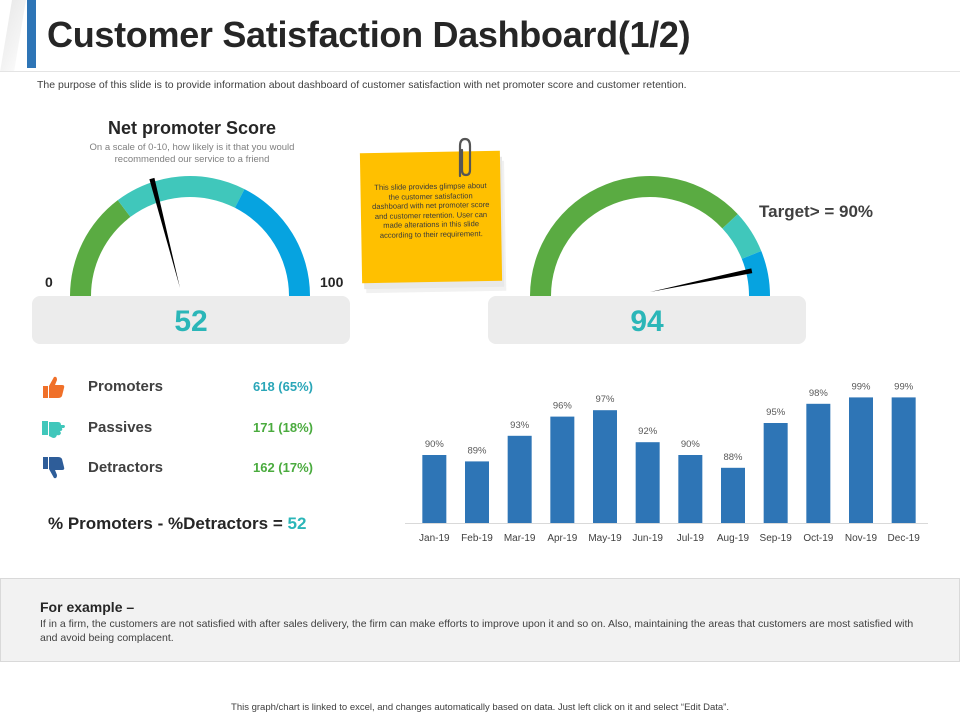 This screenshot has width=960, height=720. I want to click on nps-max-label: 100, so click(332, 282).